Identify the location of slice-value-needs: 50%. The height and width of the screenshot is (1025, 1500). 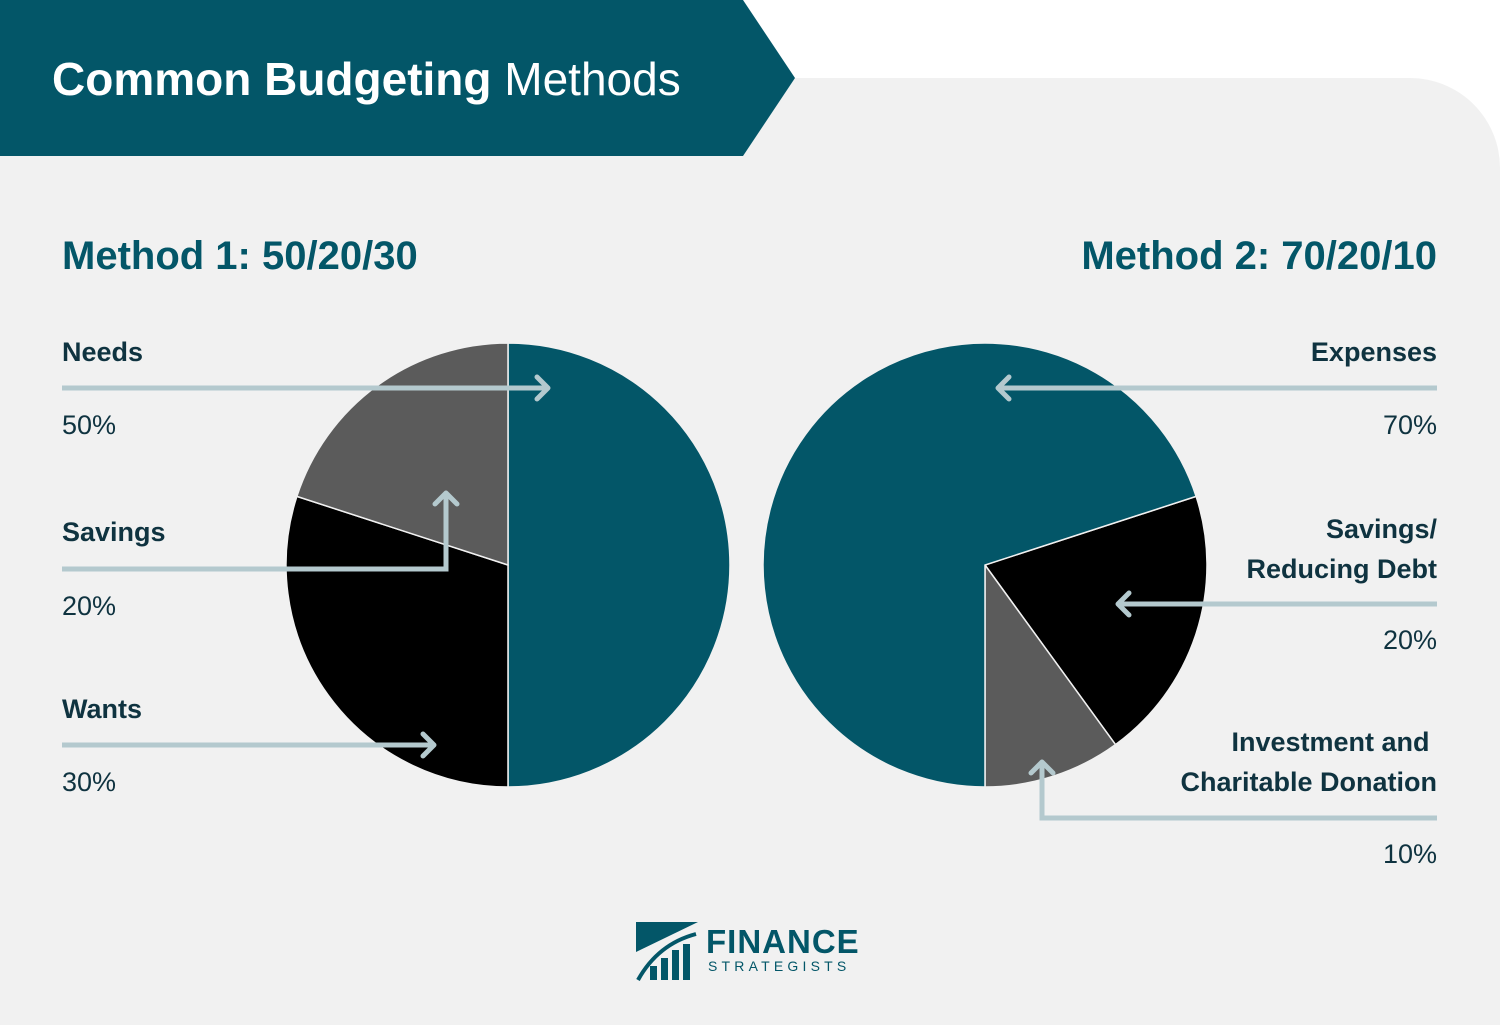
(89, 425).